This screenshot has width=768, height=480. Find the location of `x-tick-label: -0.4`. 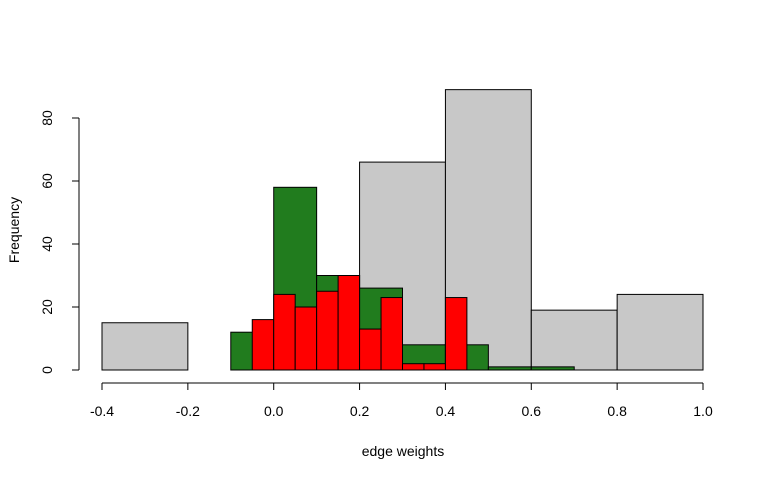

x-tick-label: -0.4 is located at coordinates (102, 411).